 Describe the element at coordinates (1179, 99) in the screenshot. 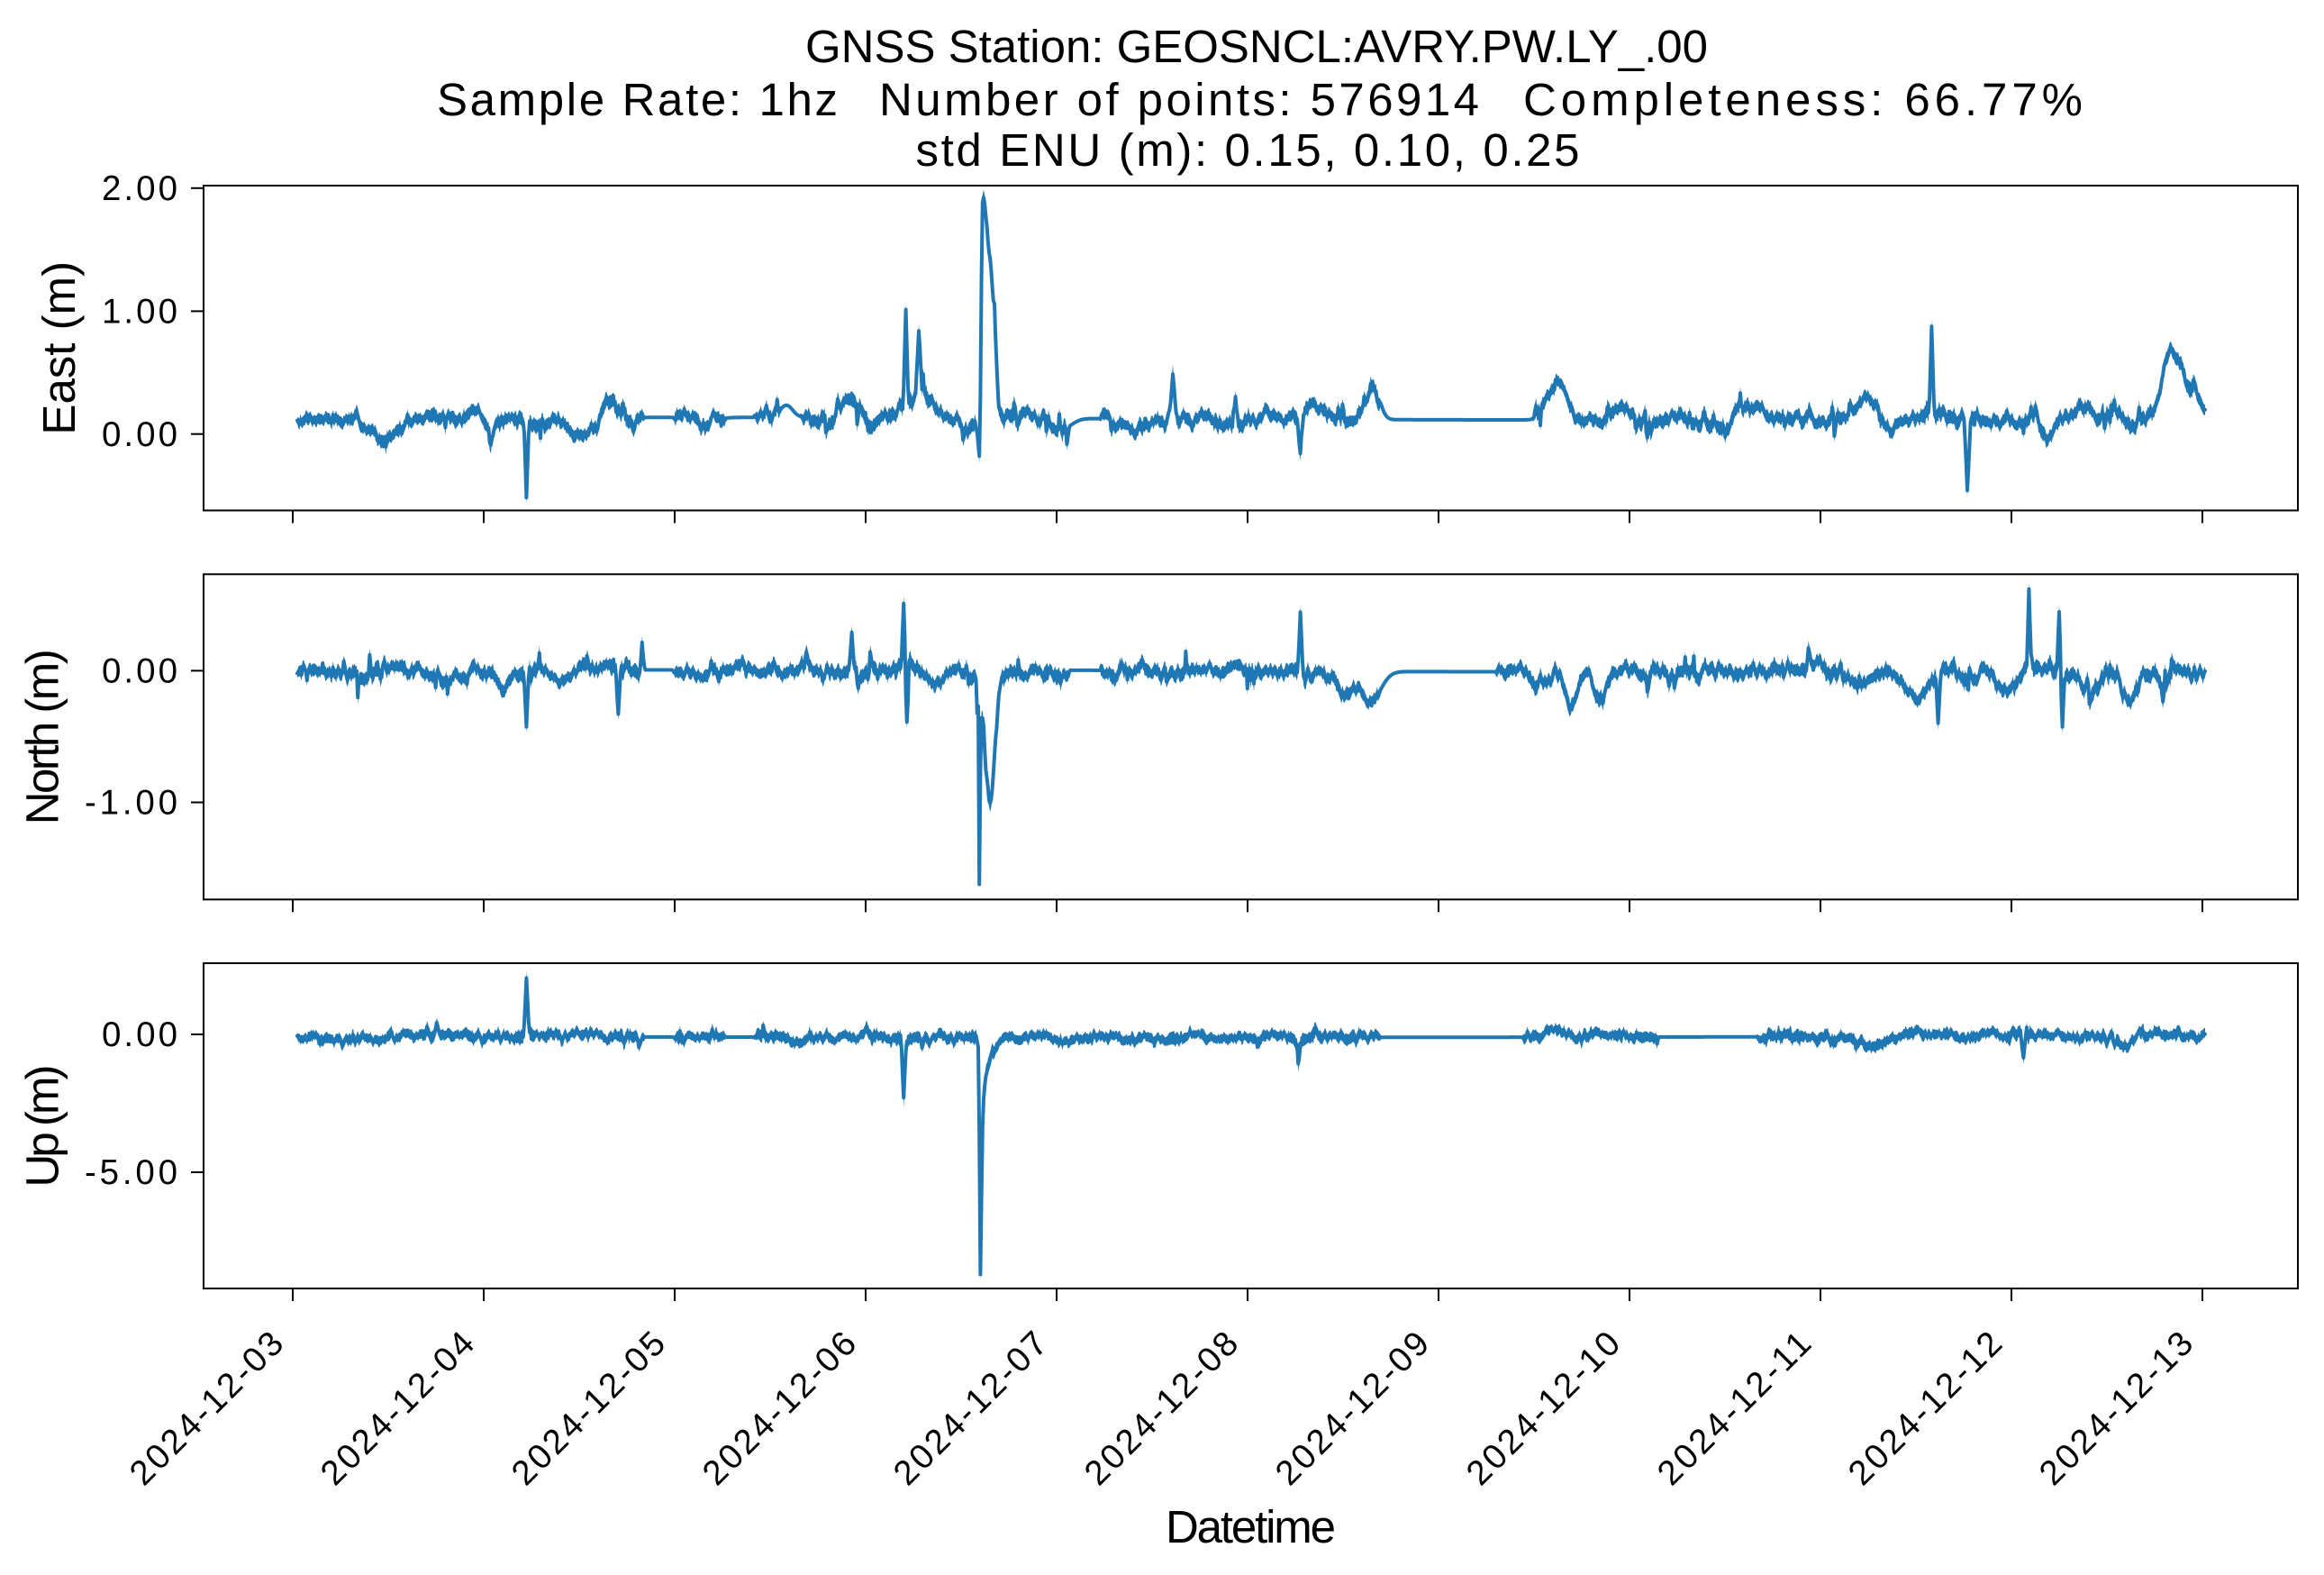

I see `svg-text: Number of points: 576914` at that location.